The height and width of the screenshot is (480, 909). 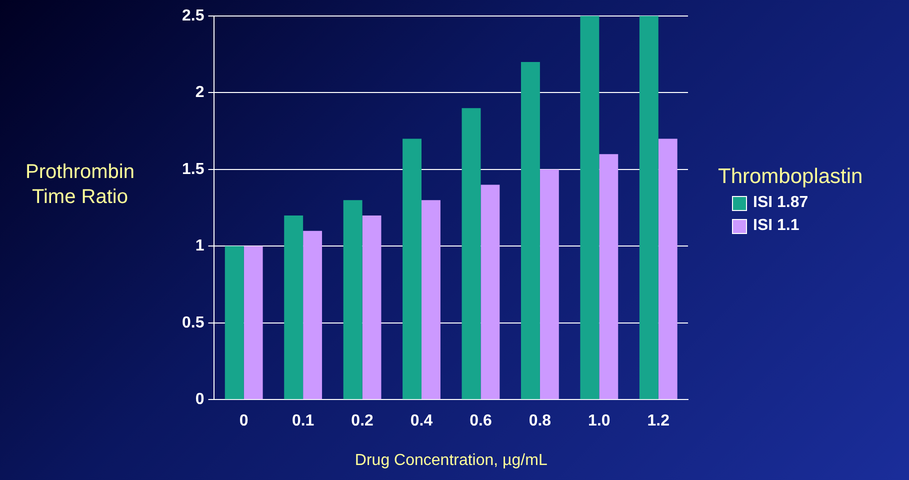 What do you see at coordinates (776, 226) in the screenshot?
I see `legend-label: ISI 1.1` at bounding box center [776, 226].